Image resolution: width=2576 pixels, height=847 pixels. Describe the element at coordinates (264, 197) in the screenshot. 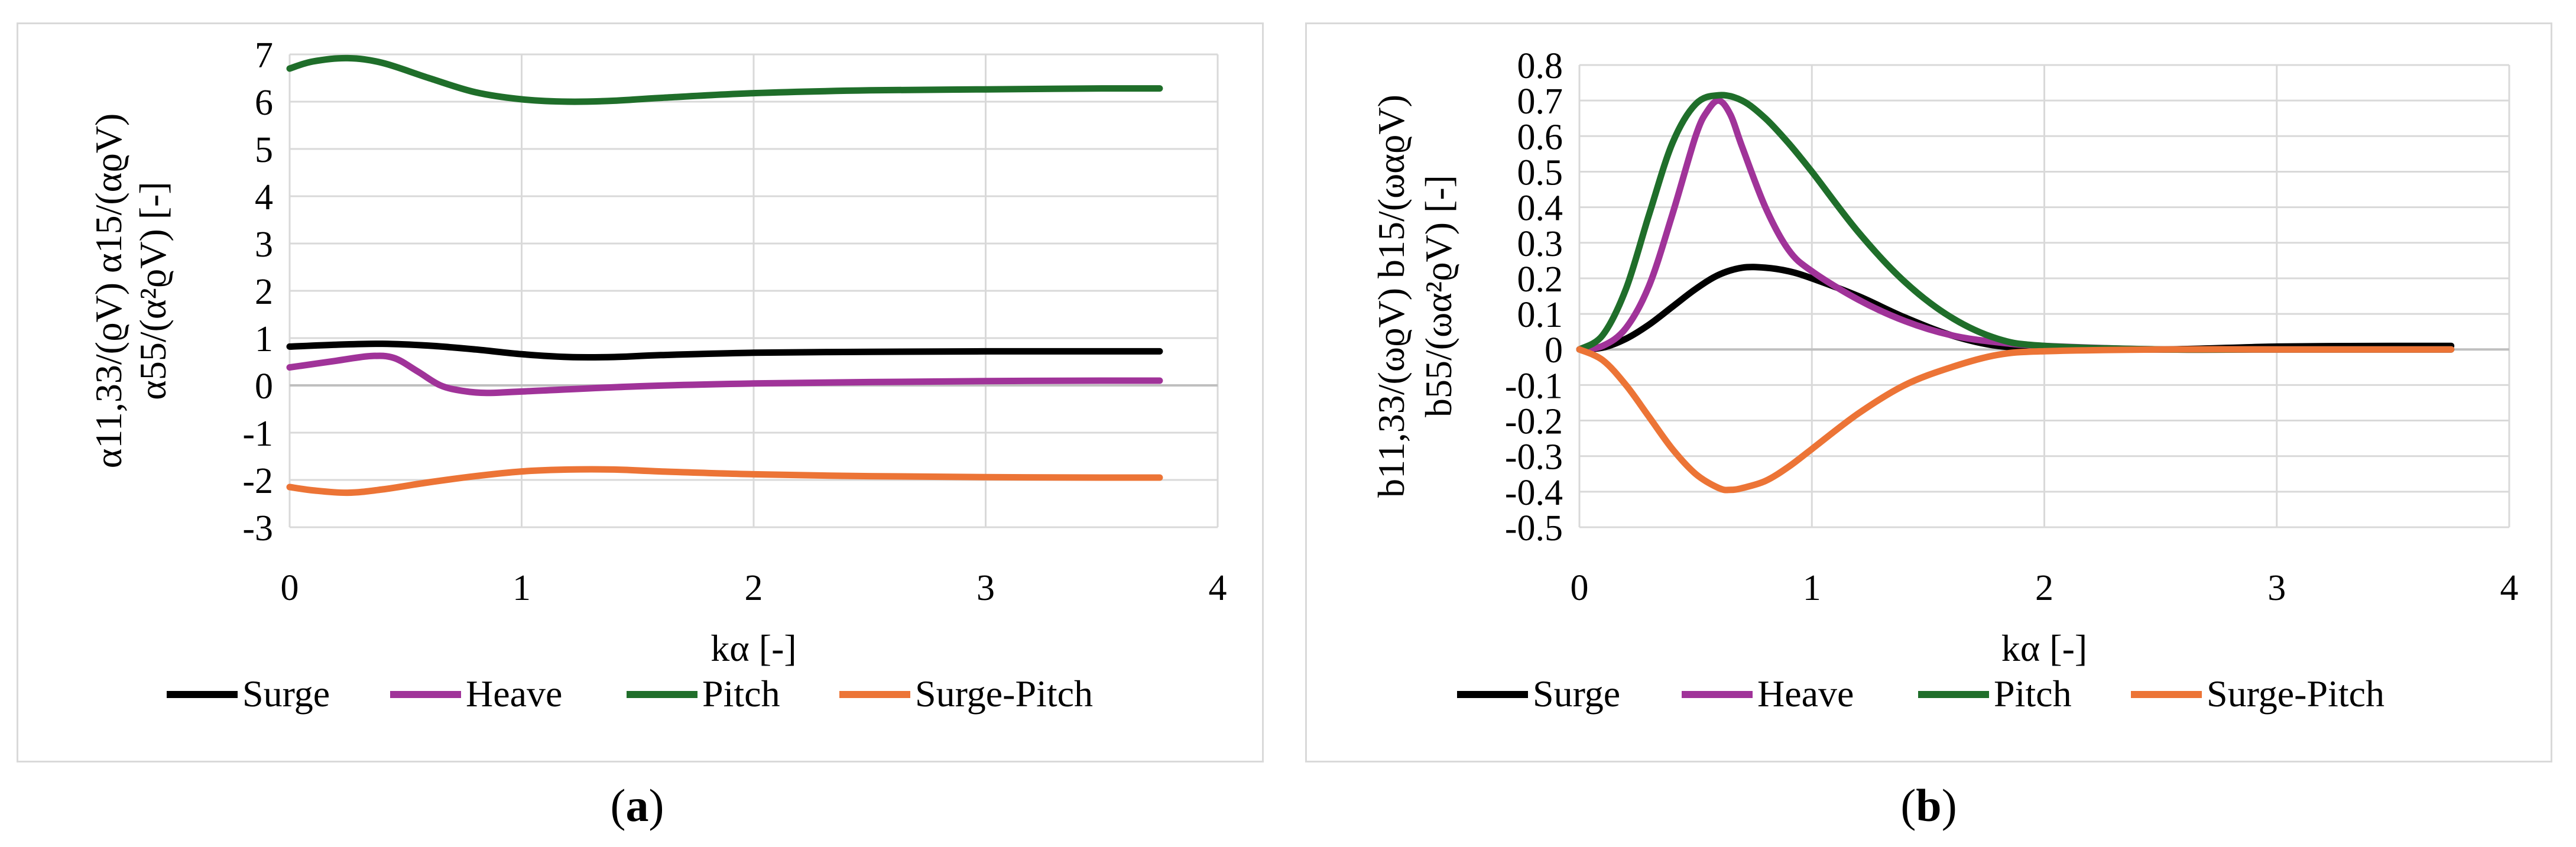

I see `chart-a-ytick-label: 4` at that location.